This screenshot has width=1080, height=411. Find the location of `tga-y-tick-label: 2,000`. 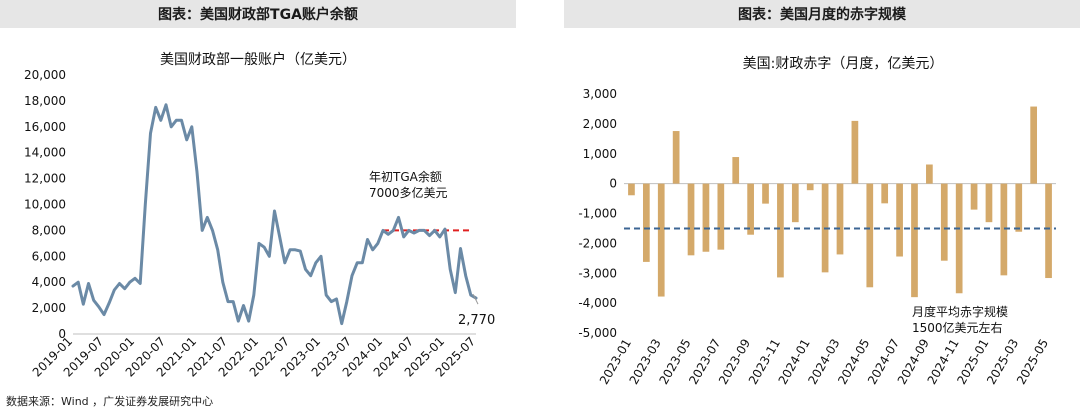

tga-y-tick-label: 2,000 is located at coordinates (49, 308).